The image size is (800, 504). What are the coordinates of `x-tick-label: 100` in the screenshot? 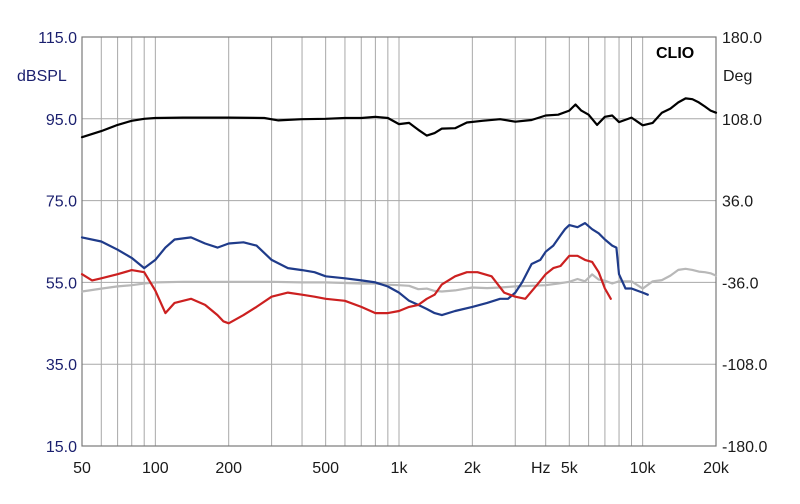 It's located at (155, 468).